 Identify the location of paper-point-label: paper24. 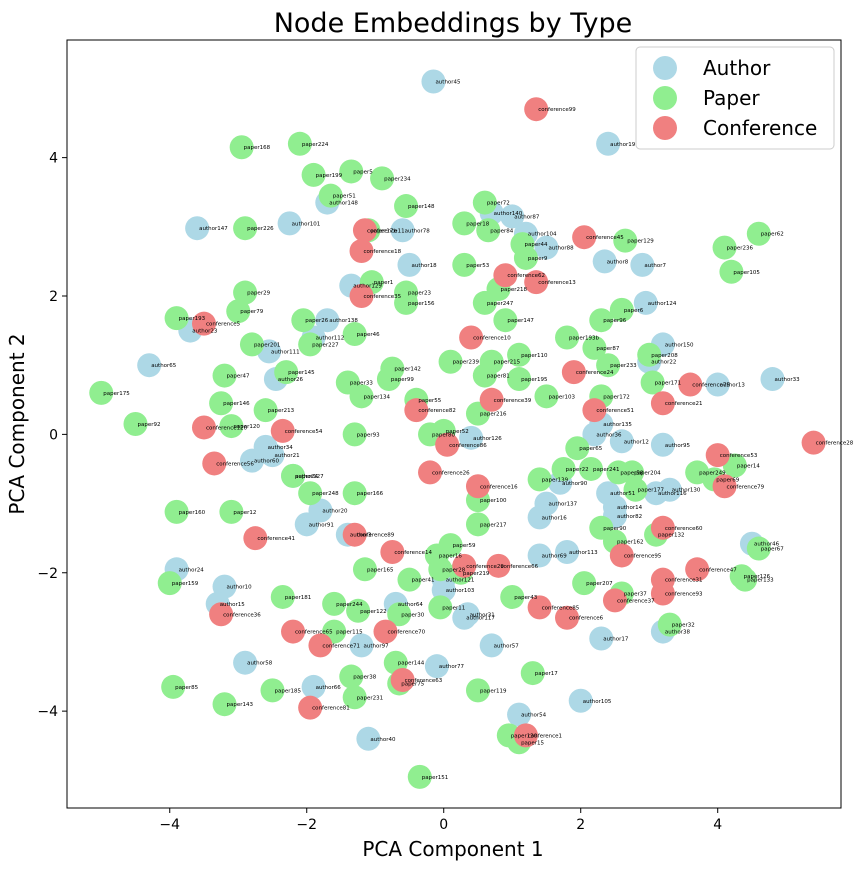
(306, 477).